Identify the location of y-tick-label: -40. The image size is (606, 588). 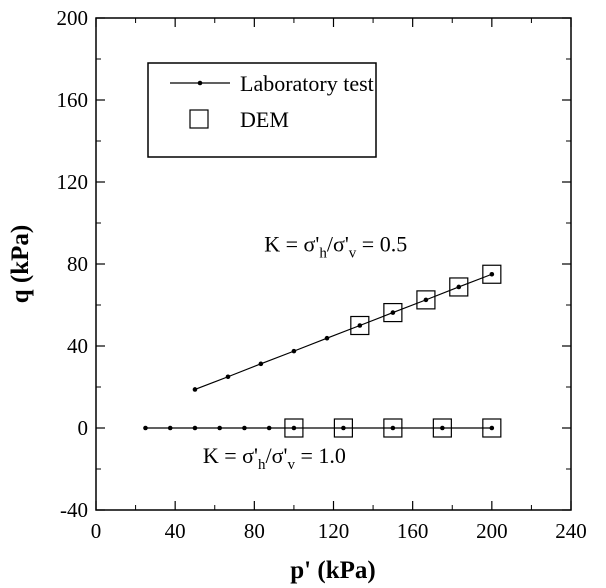
(74, 510).